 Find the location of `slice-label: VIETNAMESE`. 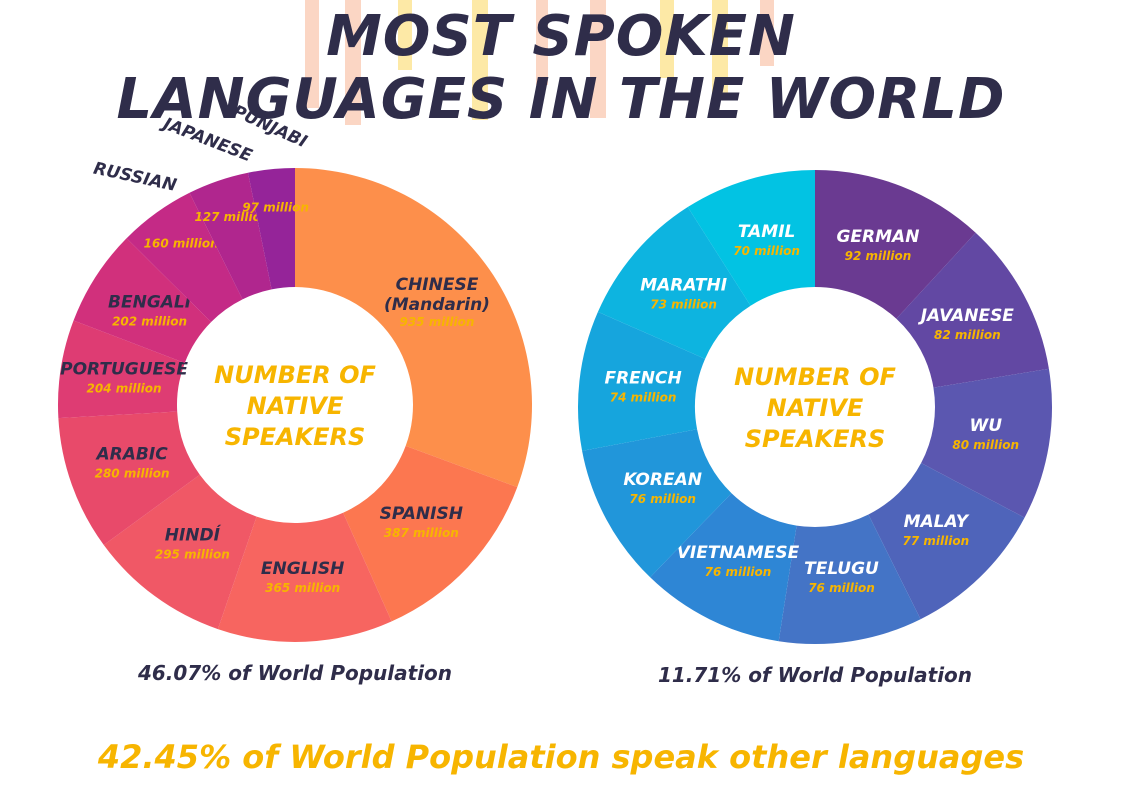

slice-label: VIETNAMESE is located at coordinates (738, 553).